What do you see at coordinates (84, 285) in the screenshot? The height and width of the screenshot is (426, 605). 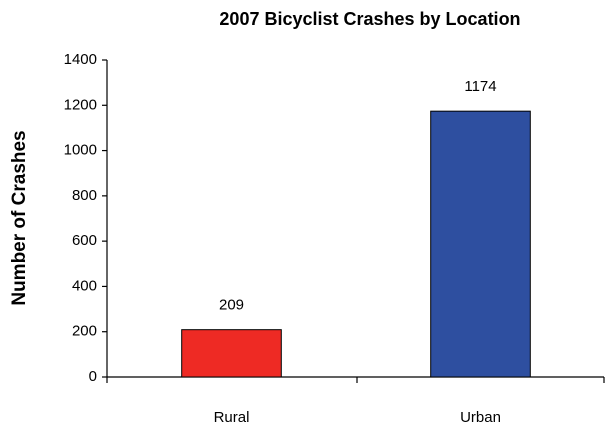 I see `y-tick-label: 400` at bounding box center [84, 285].